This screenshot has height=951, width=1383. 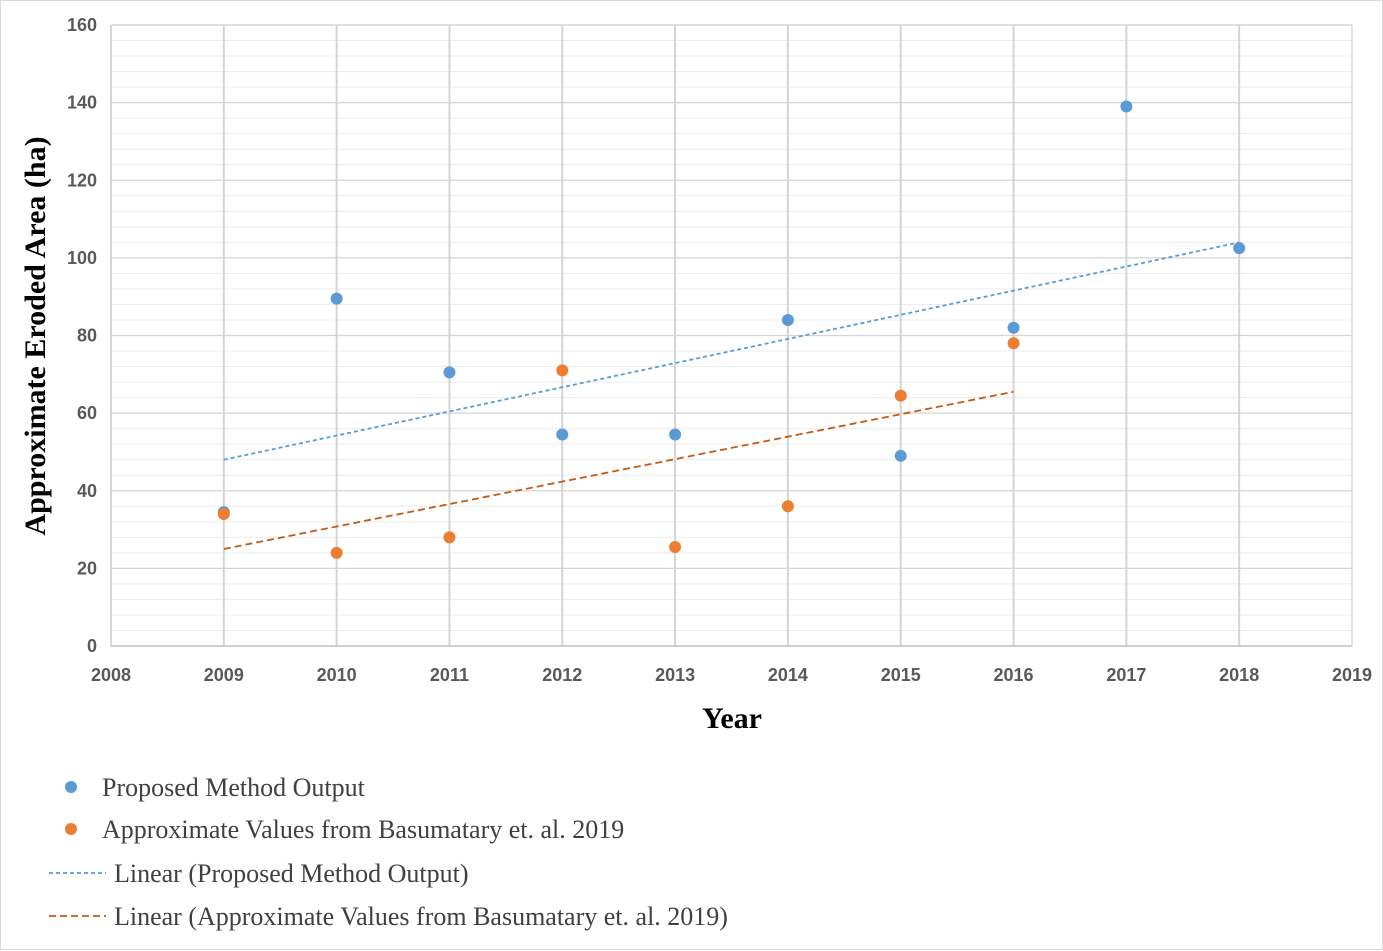 I want to click on legend-marker-basumatary, so click(x=71, y=829).